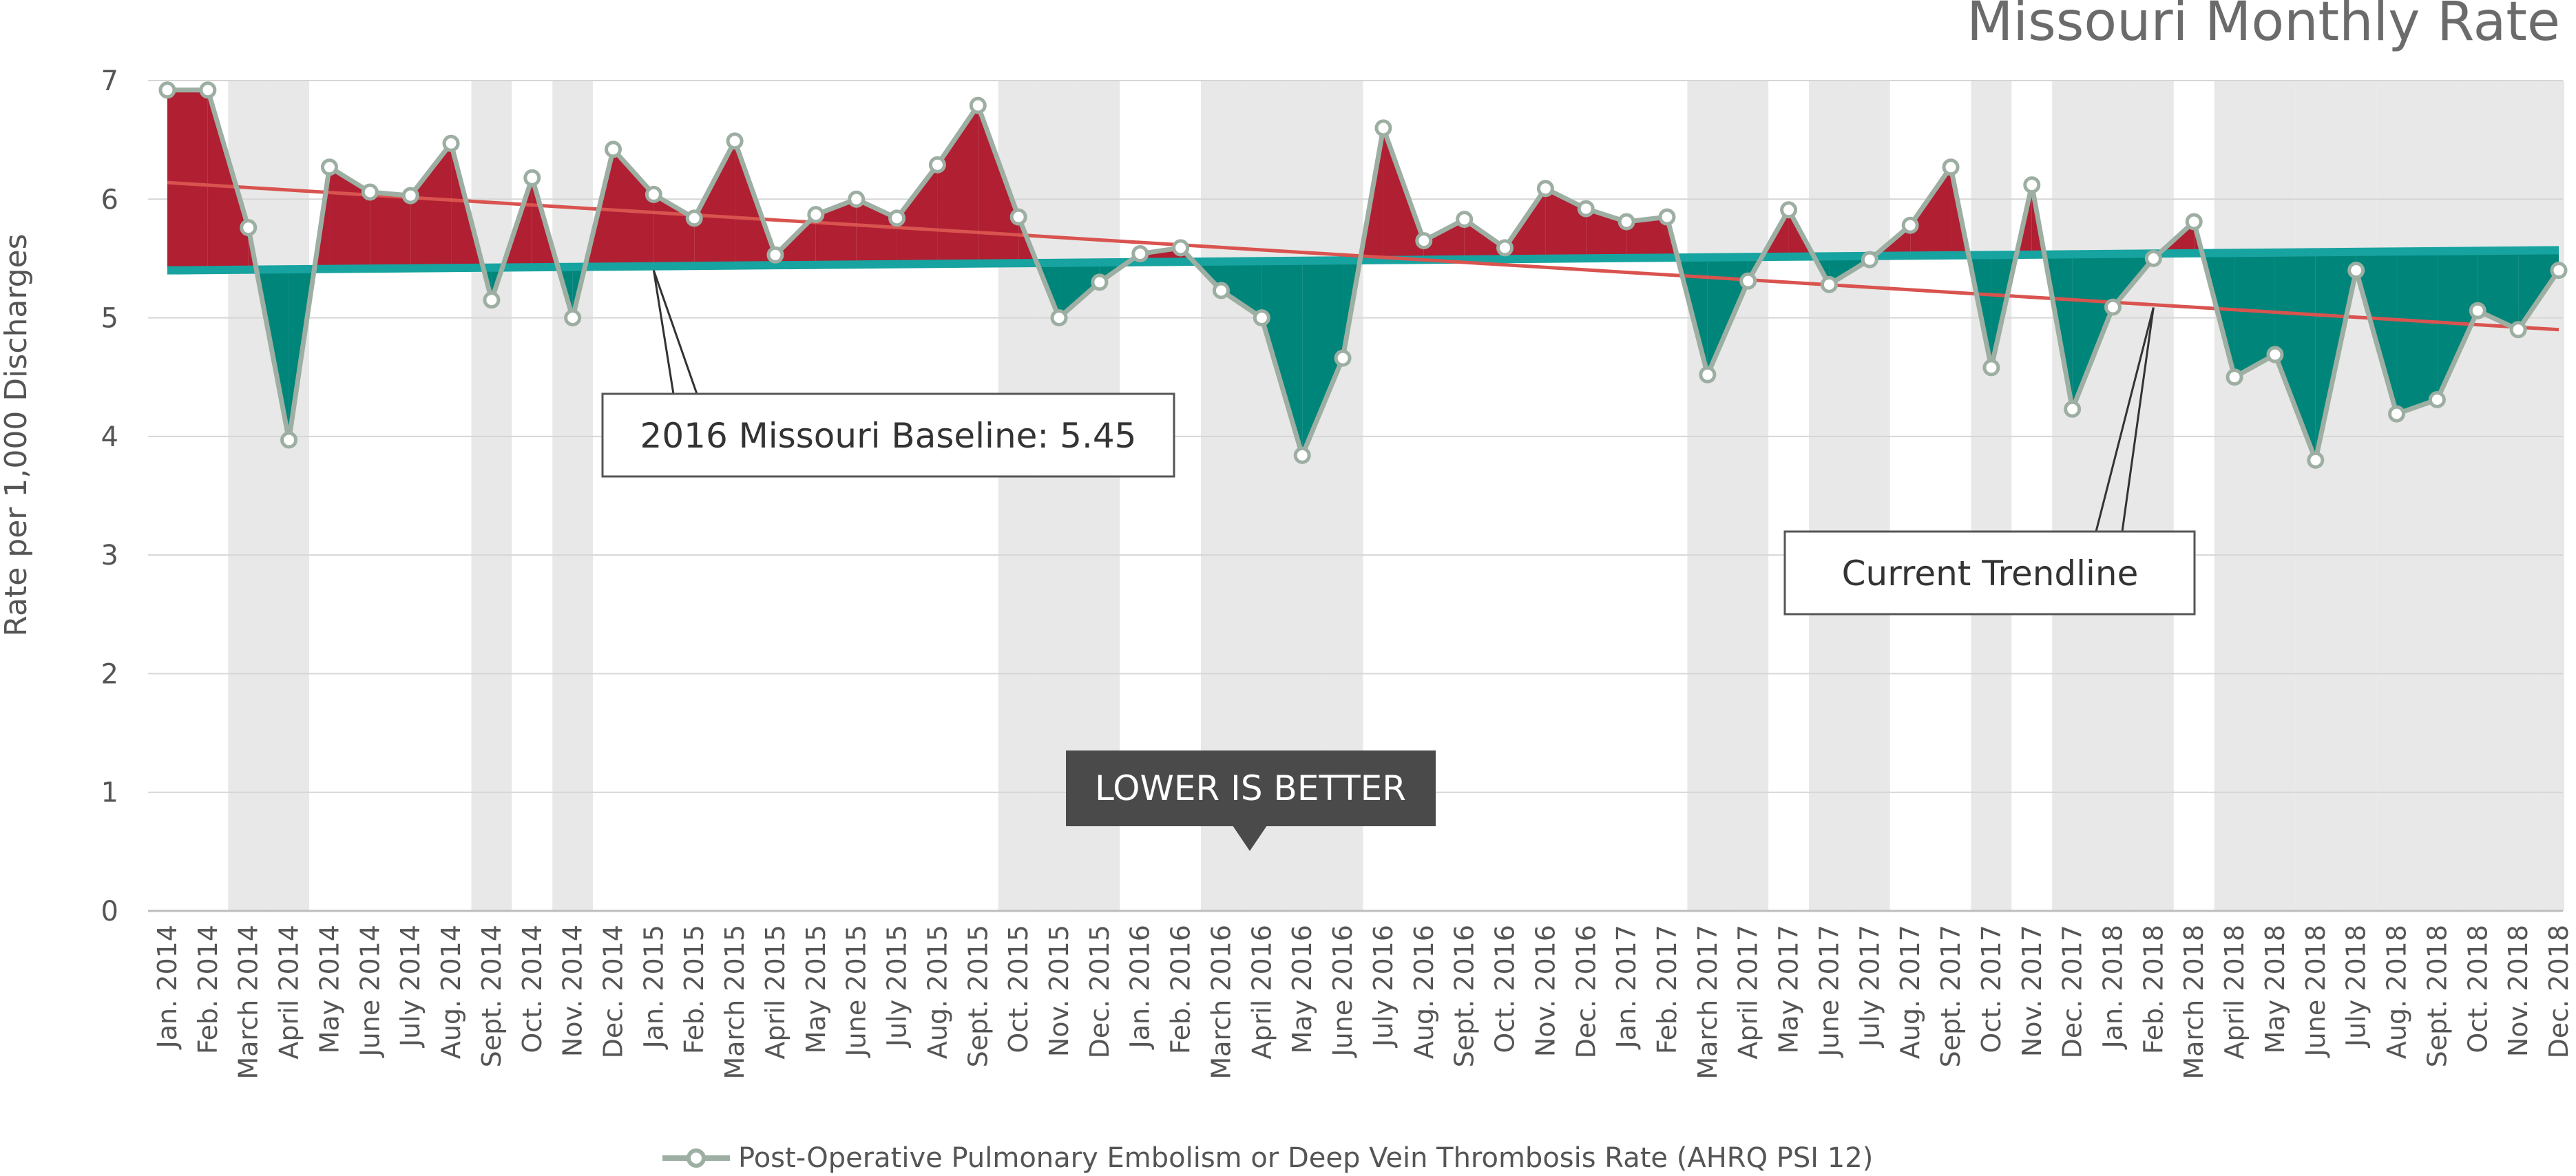 The height and width of the screenshot is (1176, 2576). What do you see at coordinates (613, 991) in the screenshot?
I see `x-tick-label: Dec. 2014` at bounding box center [613, 991].